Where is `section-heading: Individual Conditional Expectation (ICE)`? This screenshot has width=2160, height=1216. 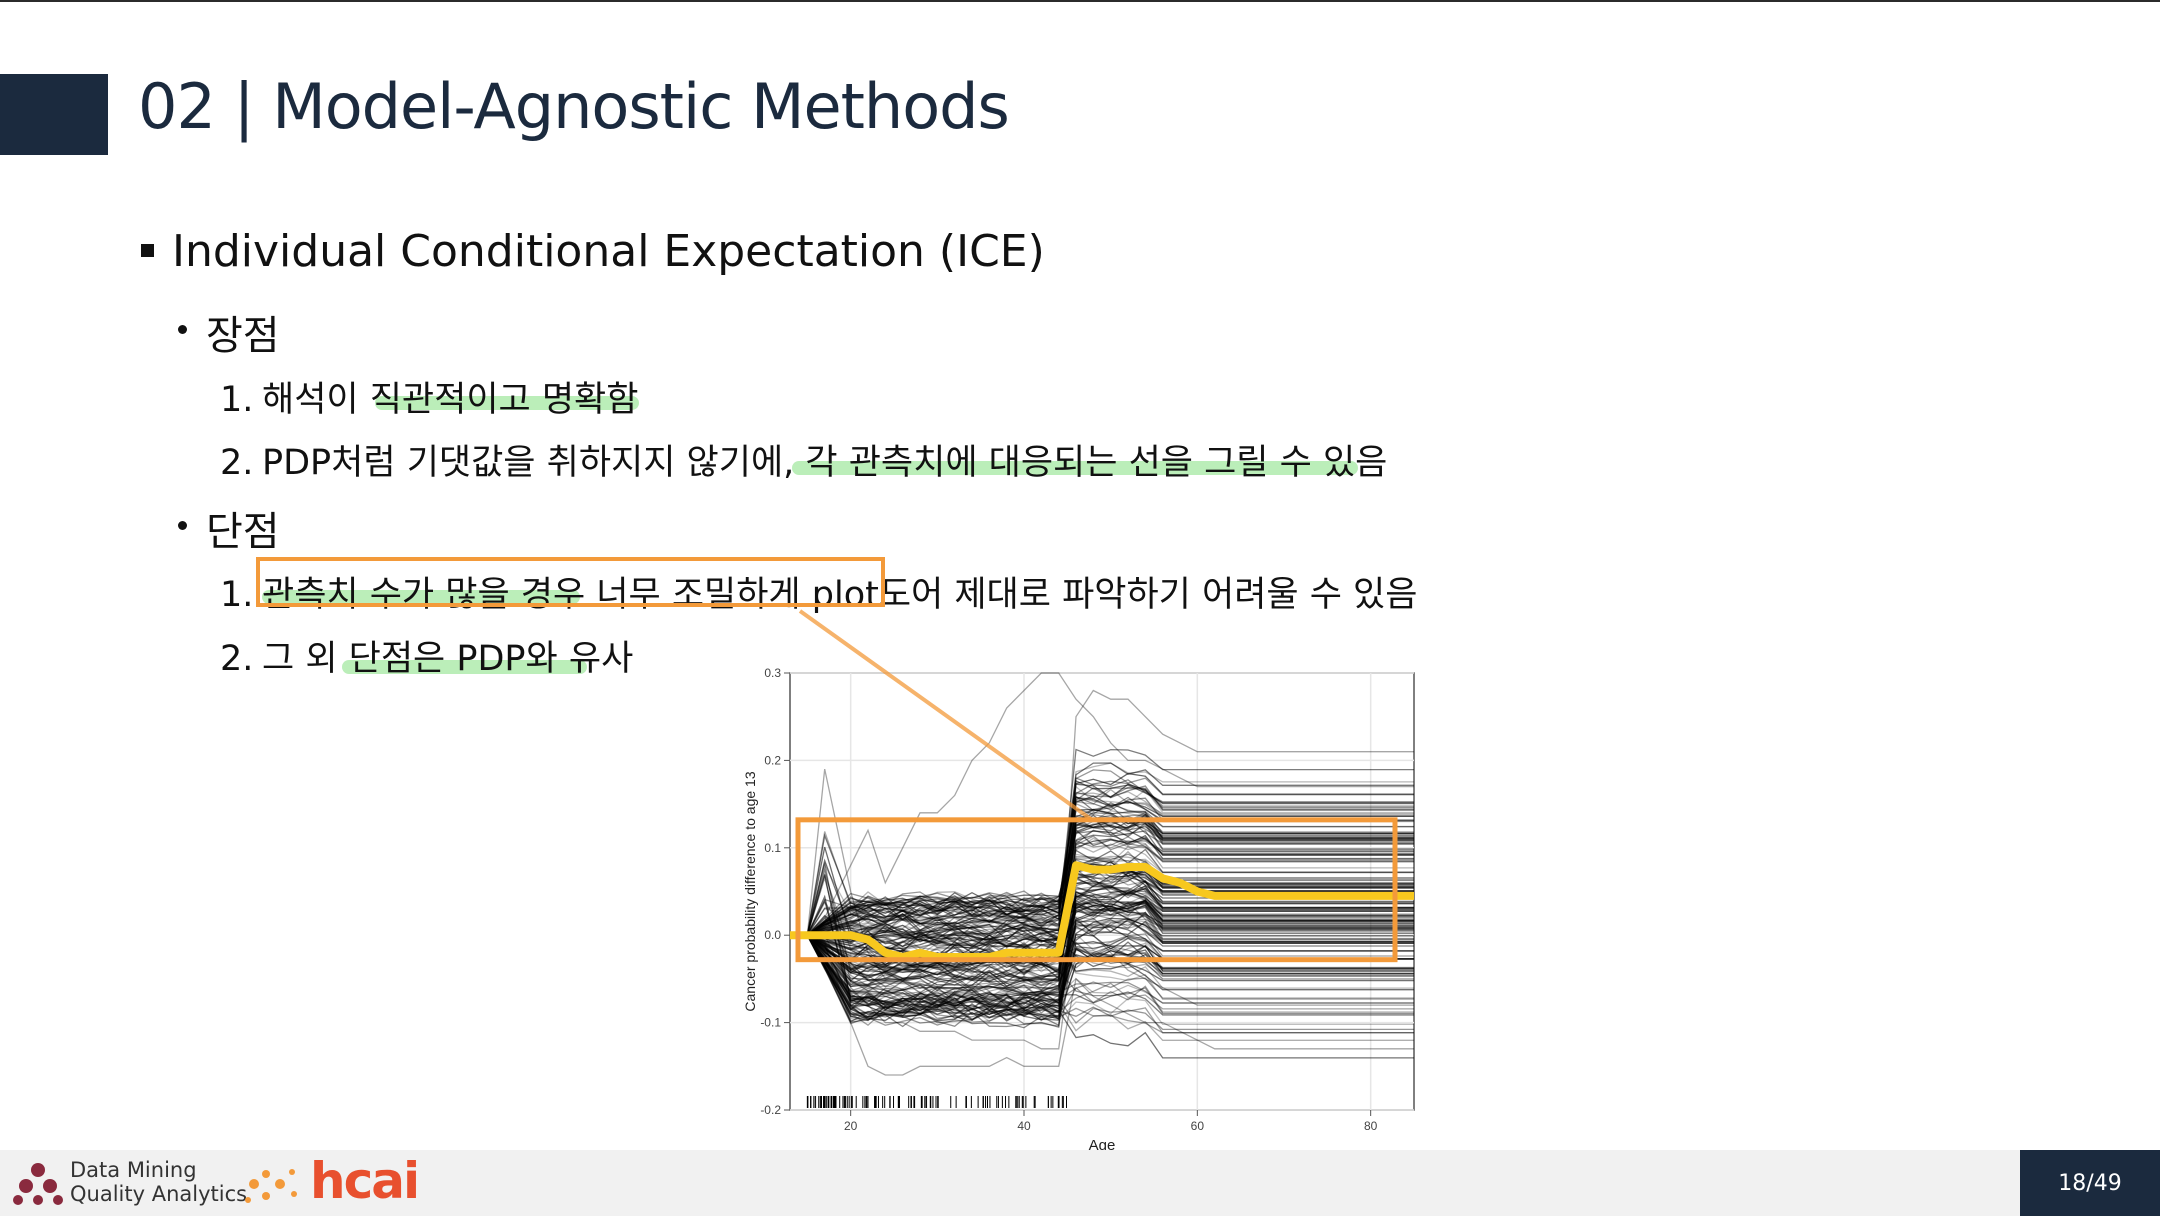 section-heading: Individual Conditional Expectation (ICE) is located at coordinates (608, 251).